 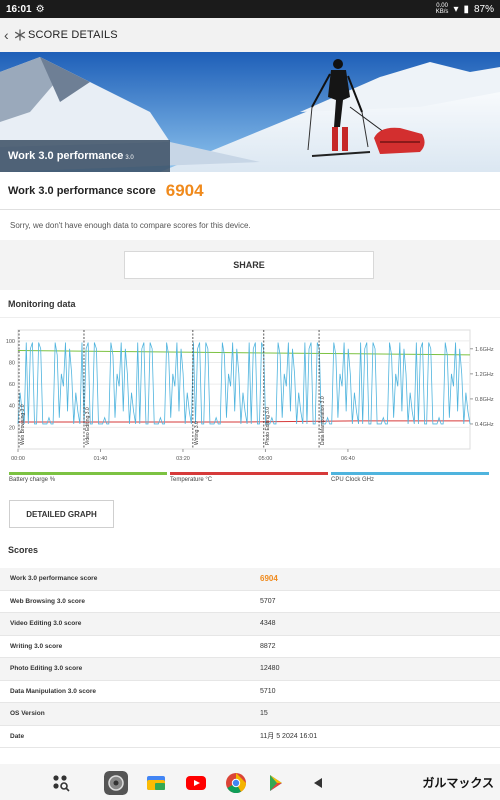 I want to click on snowflake-icon, so click(x=20, y=35).